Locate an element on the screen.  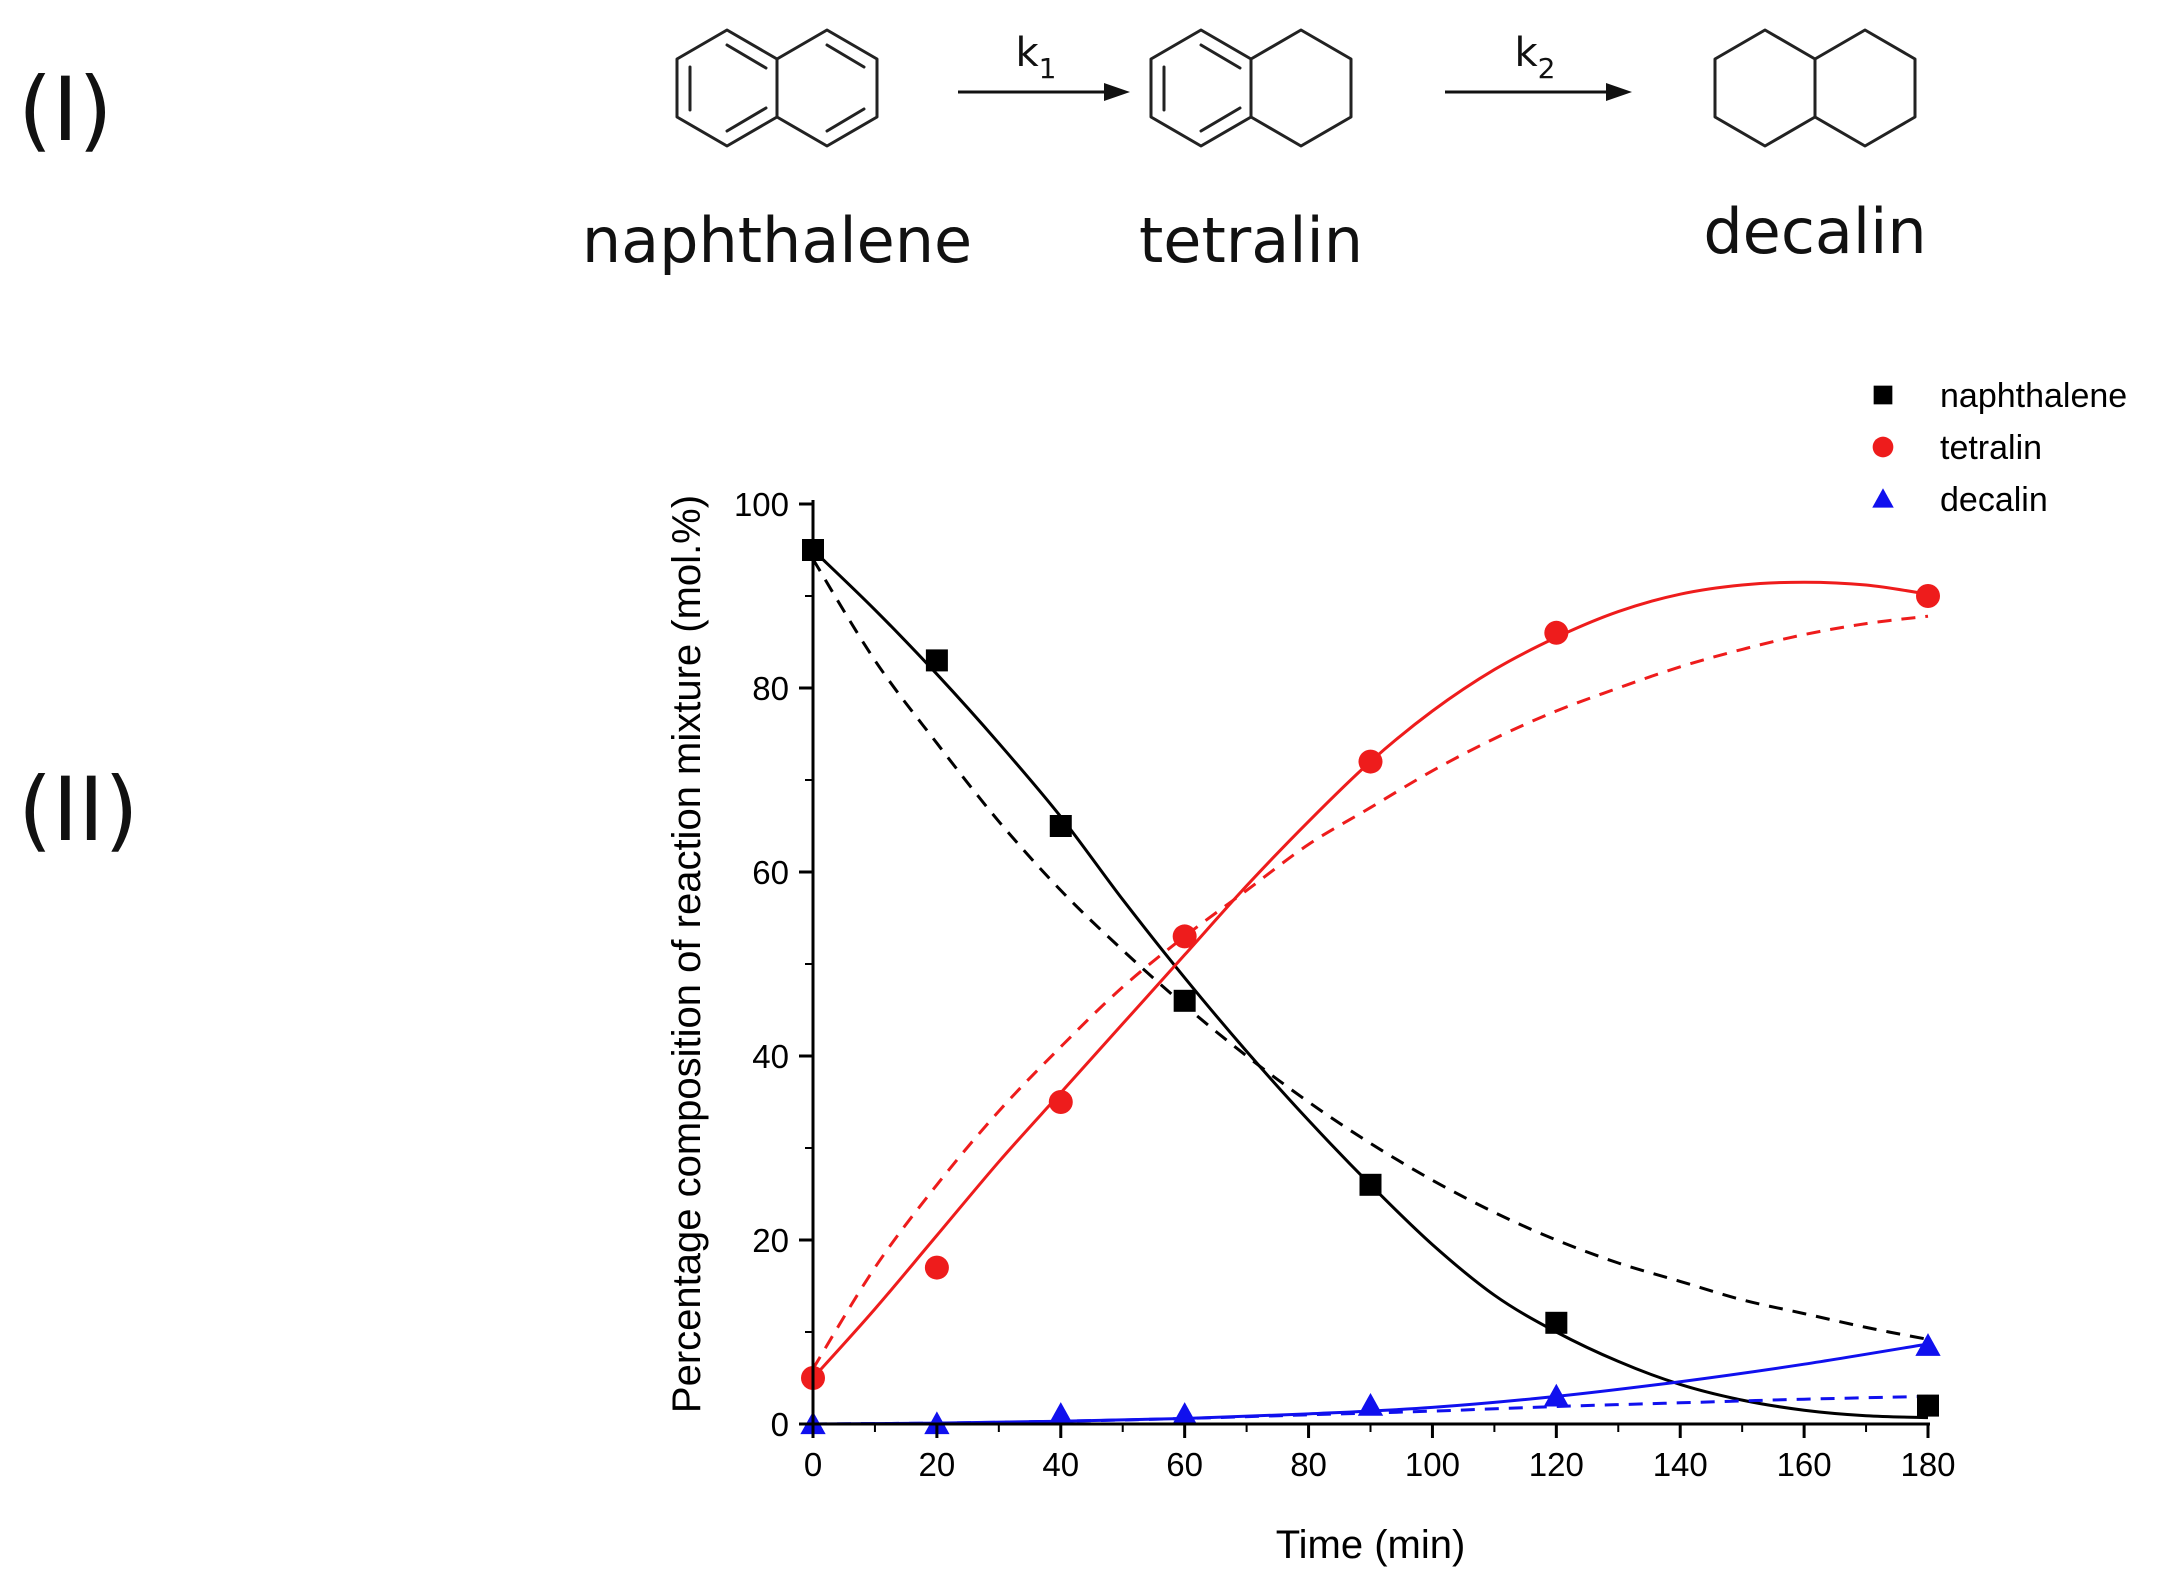
x-tick-label: 120 is located at coordinates (1556, 1464).